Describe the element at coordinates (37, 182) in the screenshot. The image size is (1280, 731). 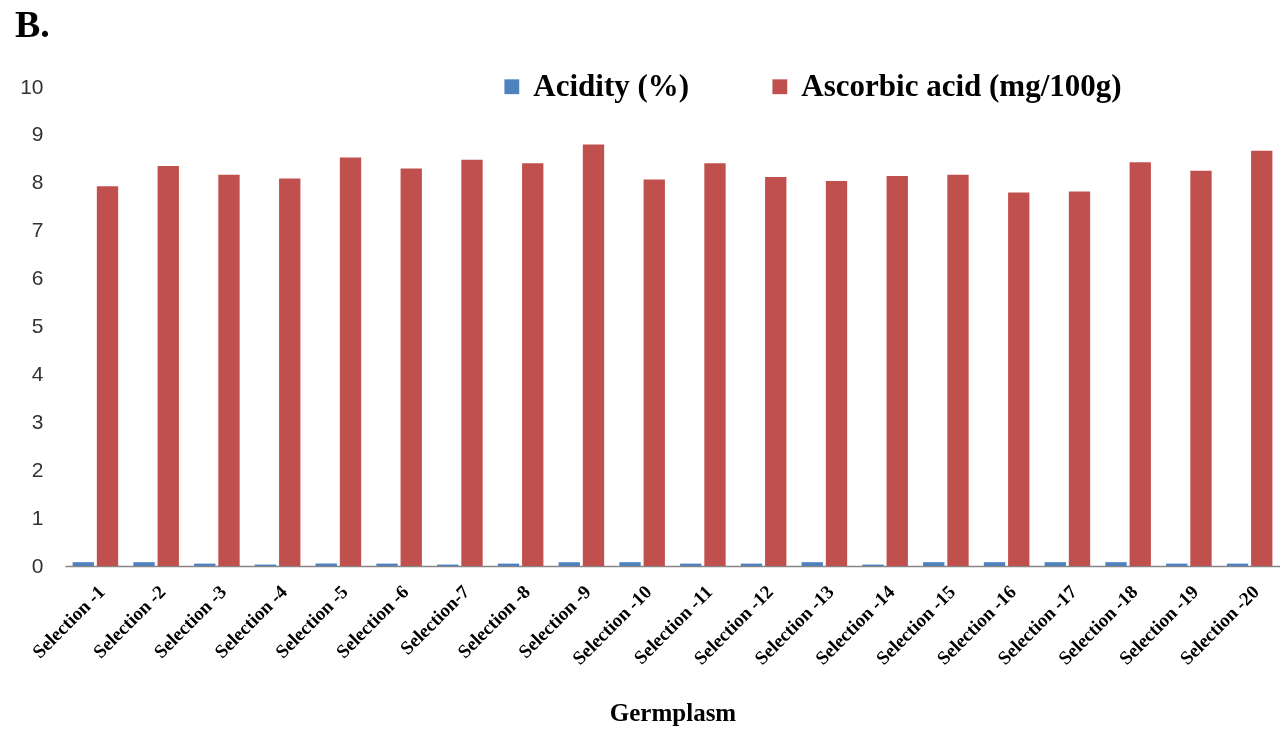
I see `y-tick-label: 8` at that location.